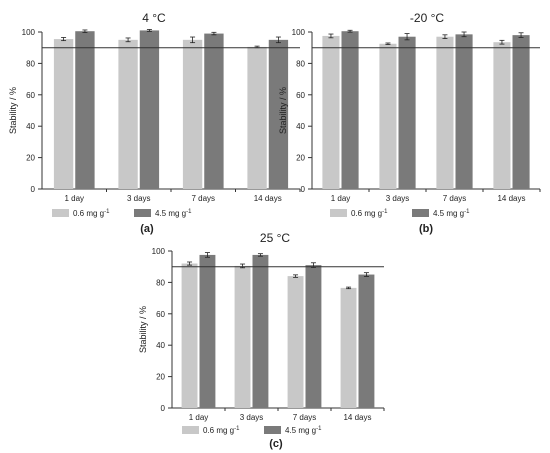 The height and width of the screenshot is (453, 550). I want to click on panel-label: (b), so click(426, 229).